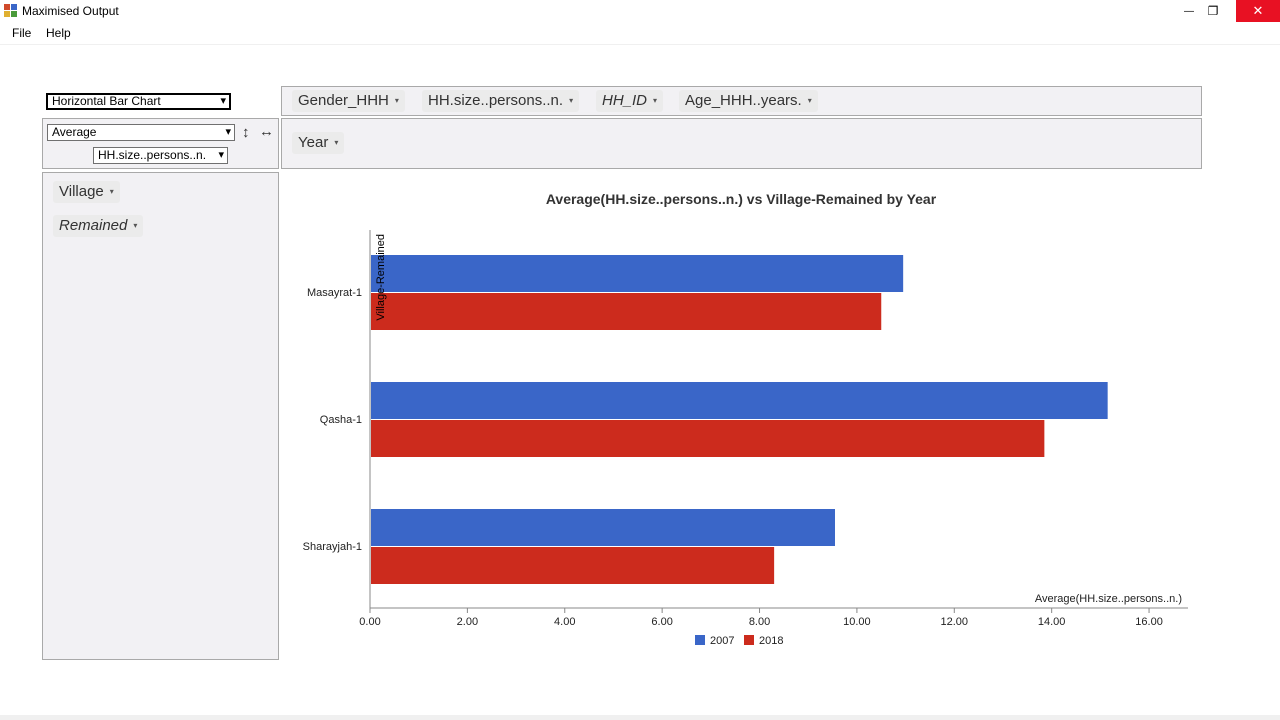  I want to click on restore-icon: ❐, so click(1213, 11).